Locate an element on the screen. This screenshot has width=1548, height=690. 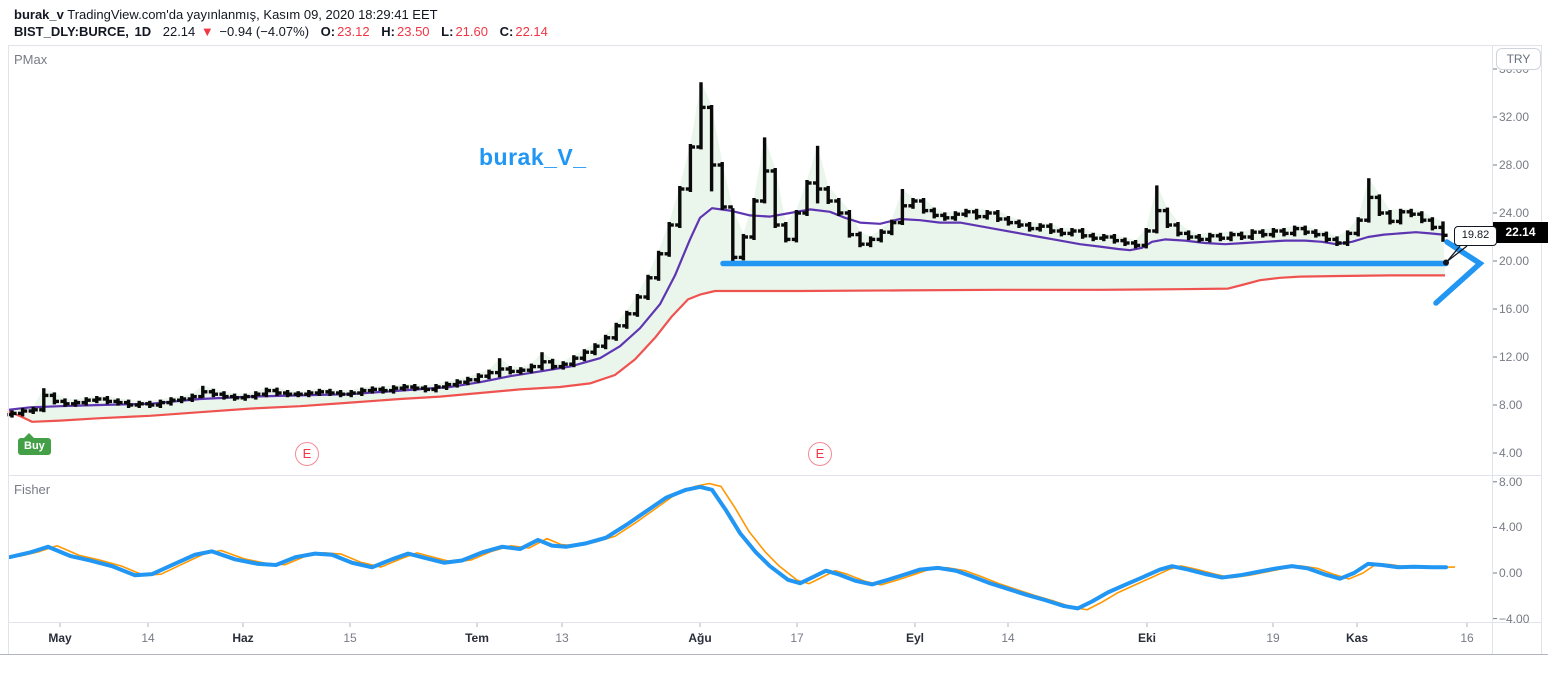
y-axis-label: 24.00 is located at coordinates (1514, 213).